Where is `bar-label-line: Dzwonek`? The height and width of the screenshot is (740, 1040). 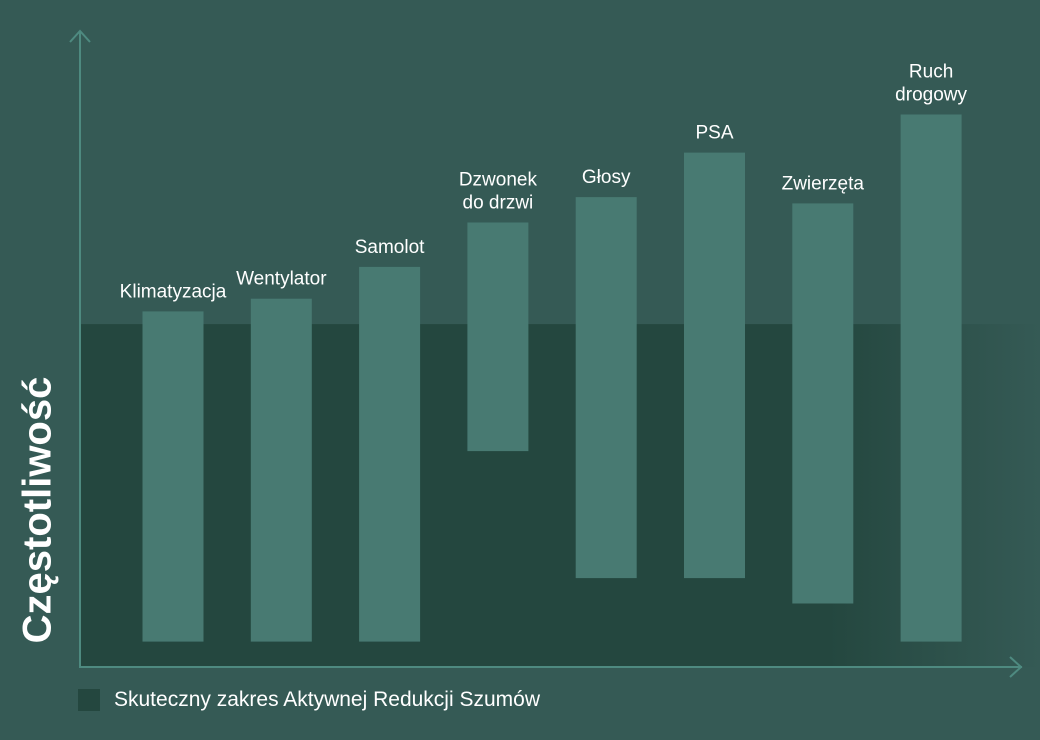
bar-label-line: Dzwonek is located at coordinates (498, 180).